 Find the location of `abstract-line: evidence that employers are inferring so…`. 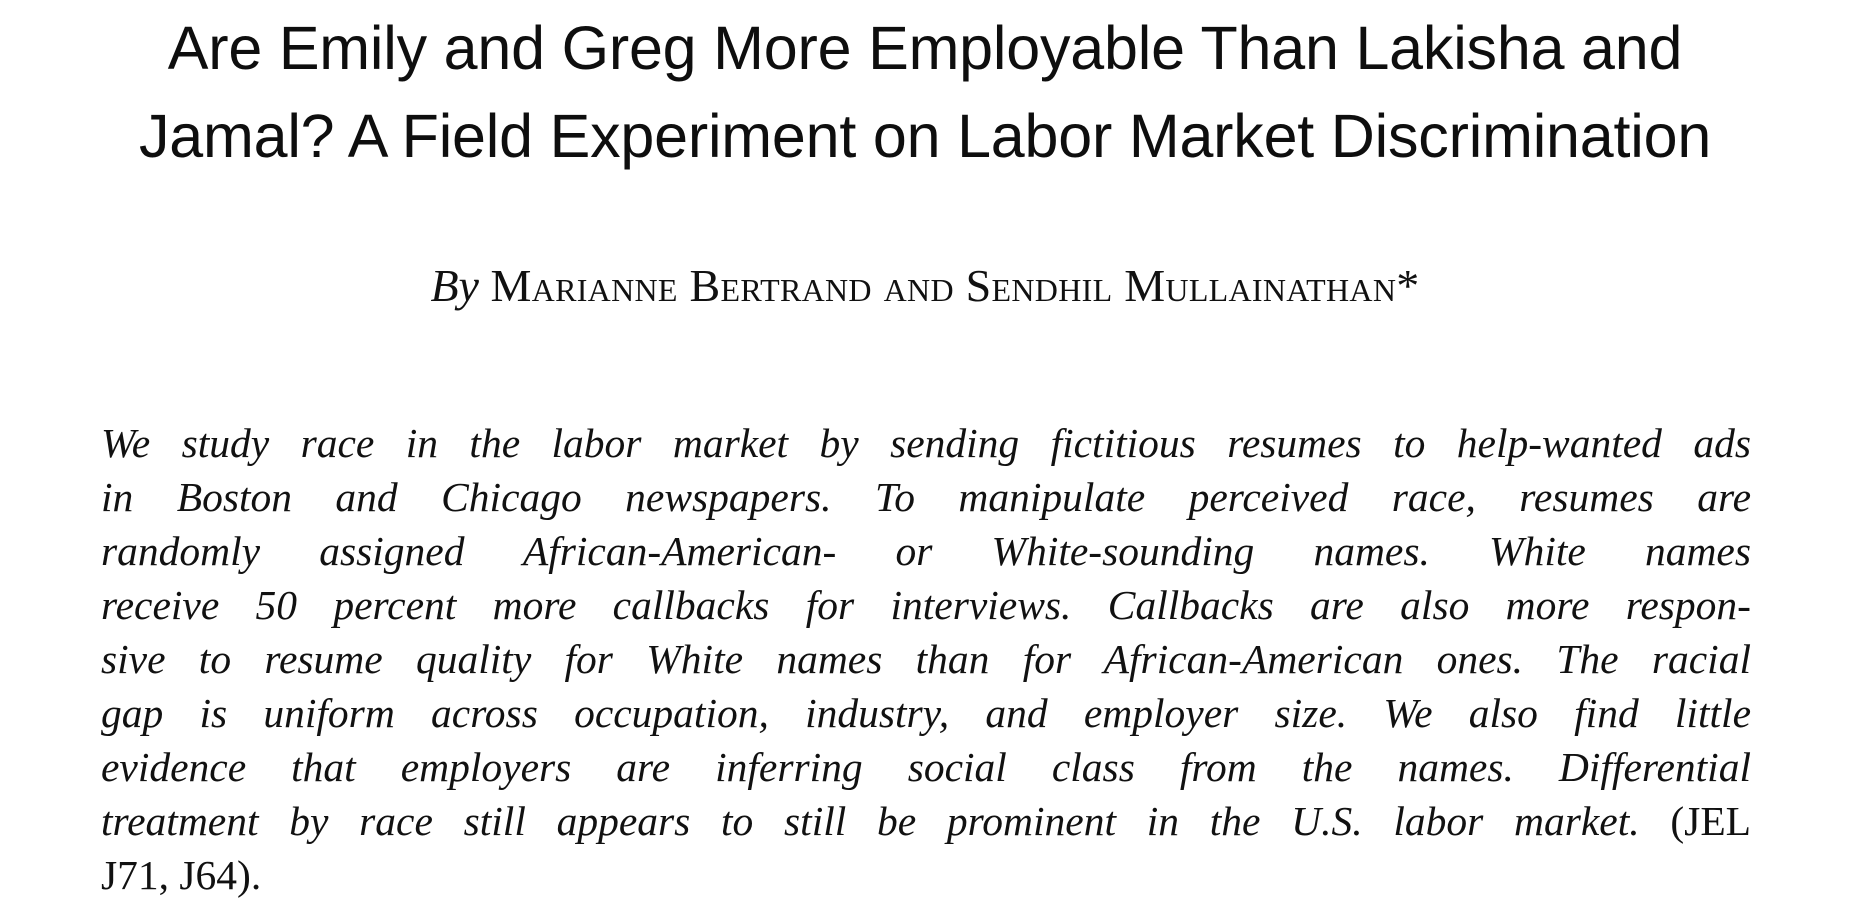

abstract-line: evidence that employers are inferring so… is located at coordinates (926, 767).